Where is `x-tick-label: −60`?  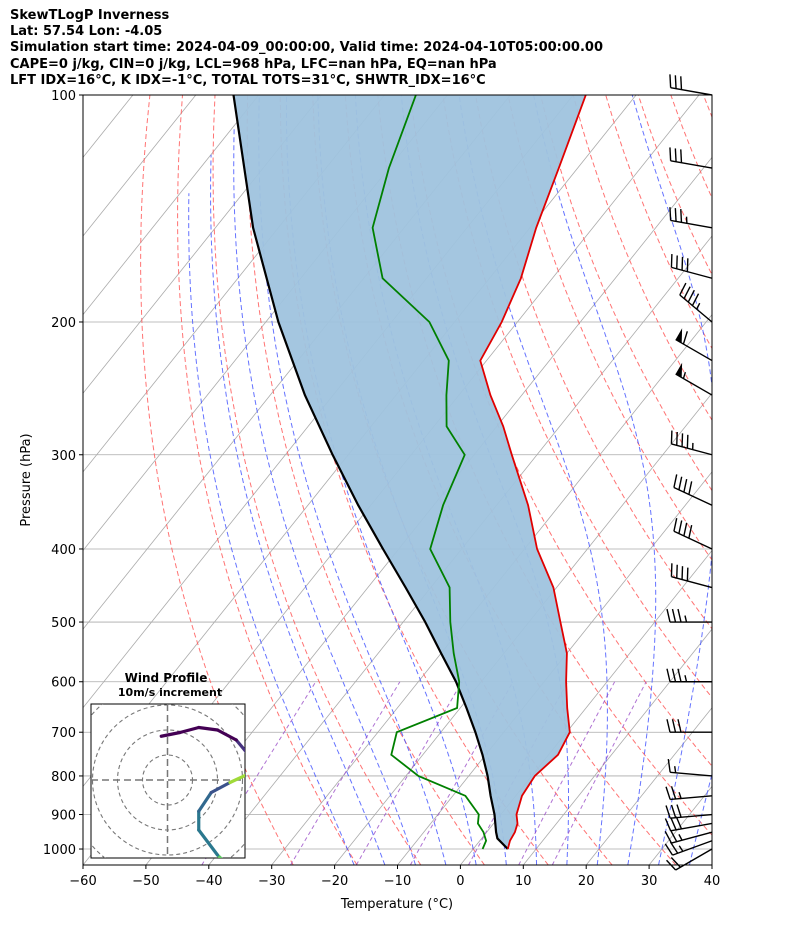 x-tick-label: −60 is located at coordinates (82, 881).